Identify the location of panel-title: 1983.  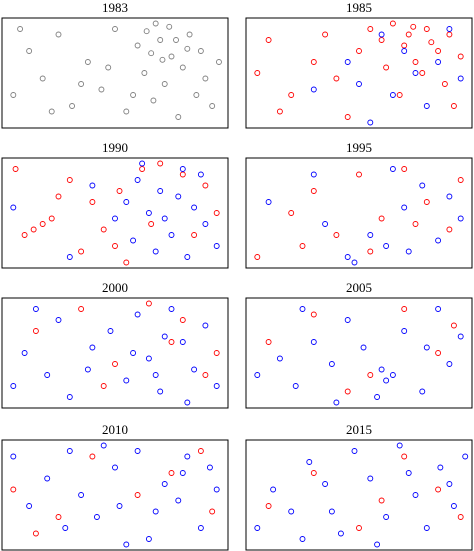
(115, 7).